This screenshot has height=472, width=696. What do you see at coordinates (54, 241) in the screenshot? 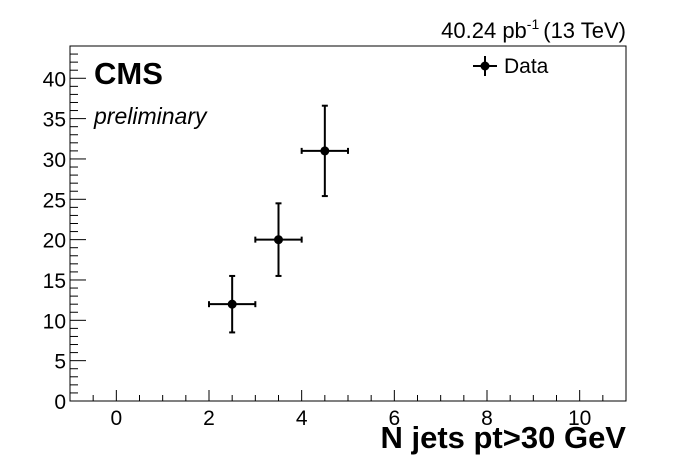
I see `y-tick-label: 20` at bounding box center [54, 241].